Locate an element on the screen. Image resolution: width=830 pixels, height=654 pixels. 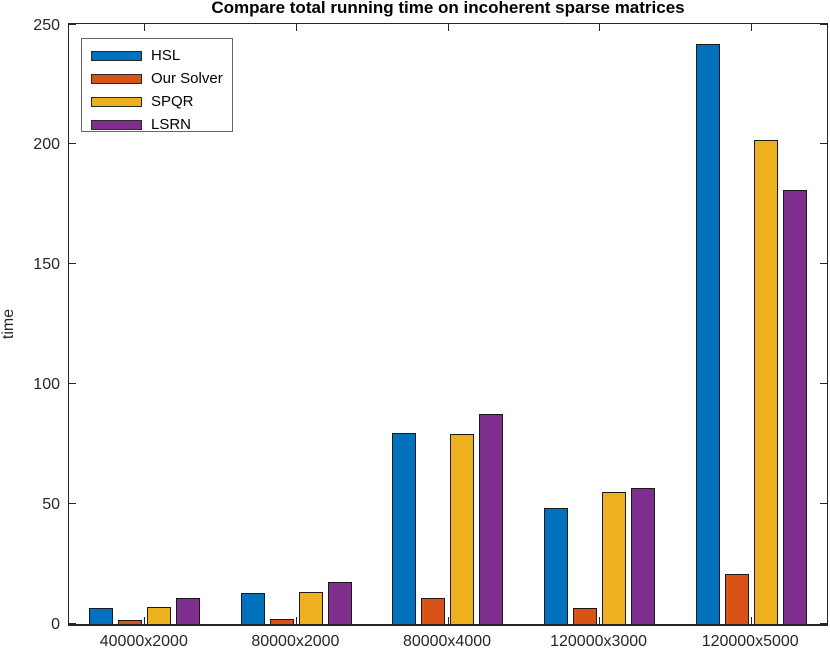
legend-item: LSRN is located at coordinates (161, 124).